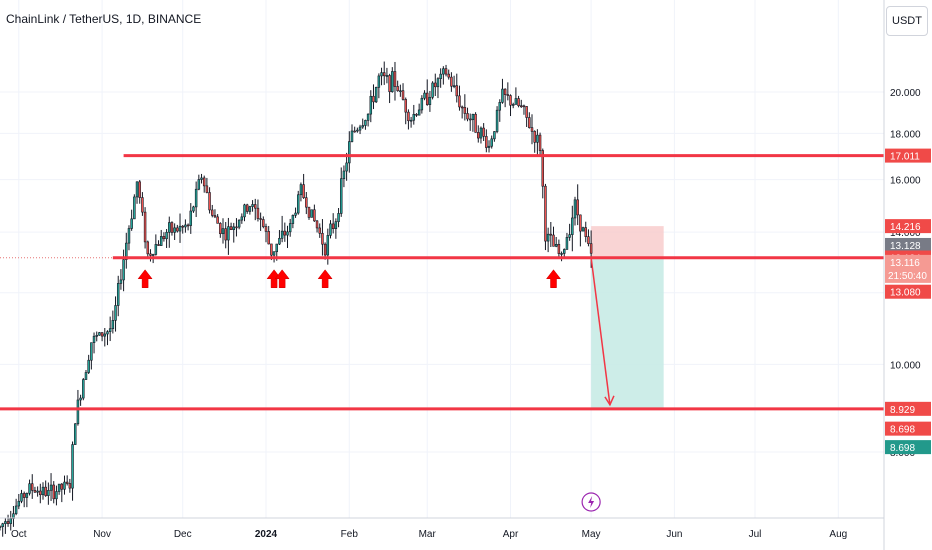 The image size is (932, 550). I want to click on price-label-text: 14.216, so click(905, 227).